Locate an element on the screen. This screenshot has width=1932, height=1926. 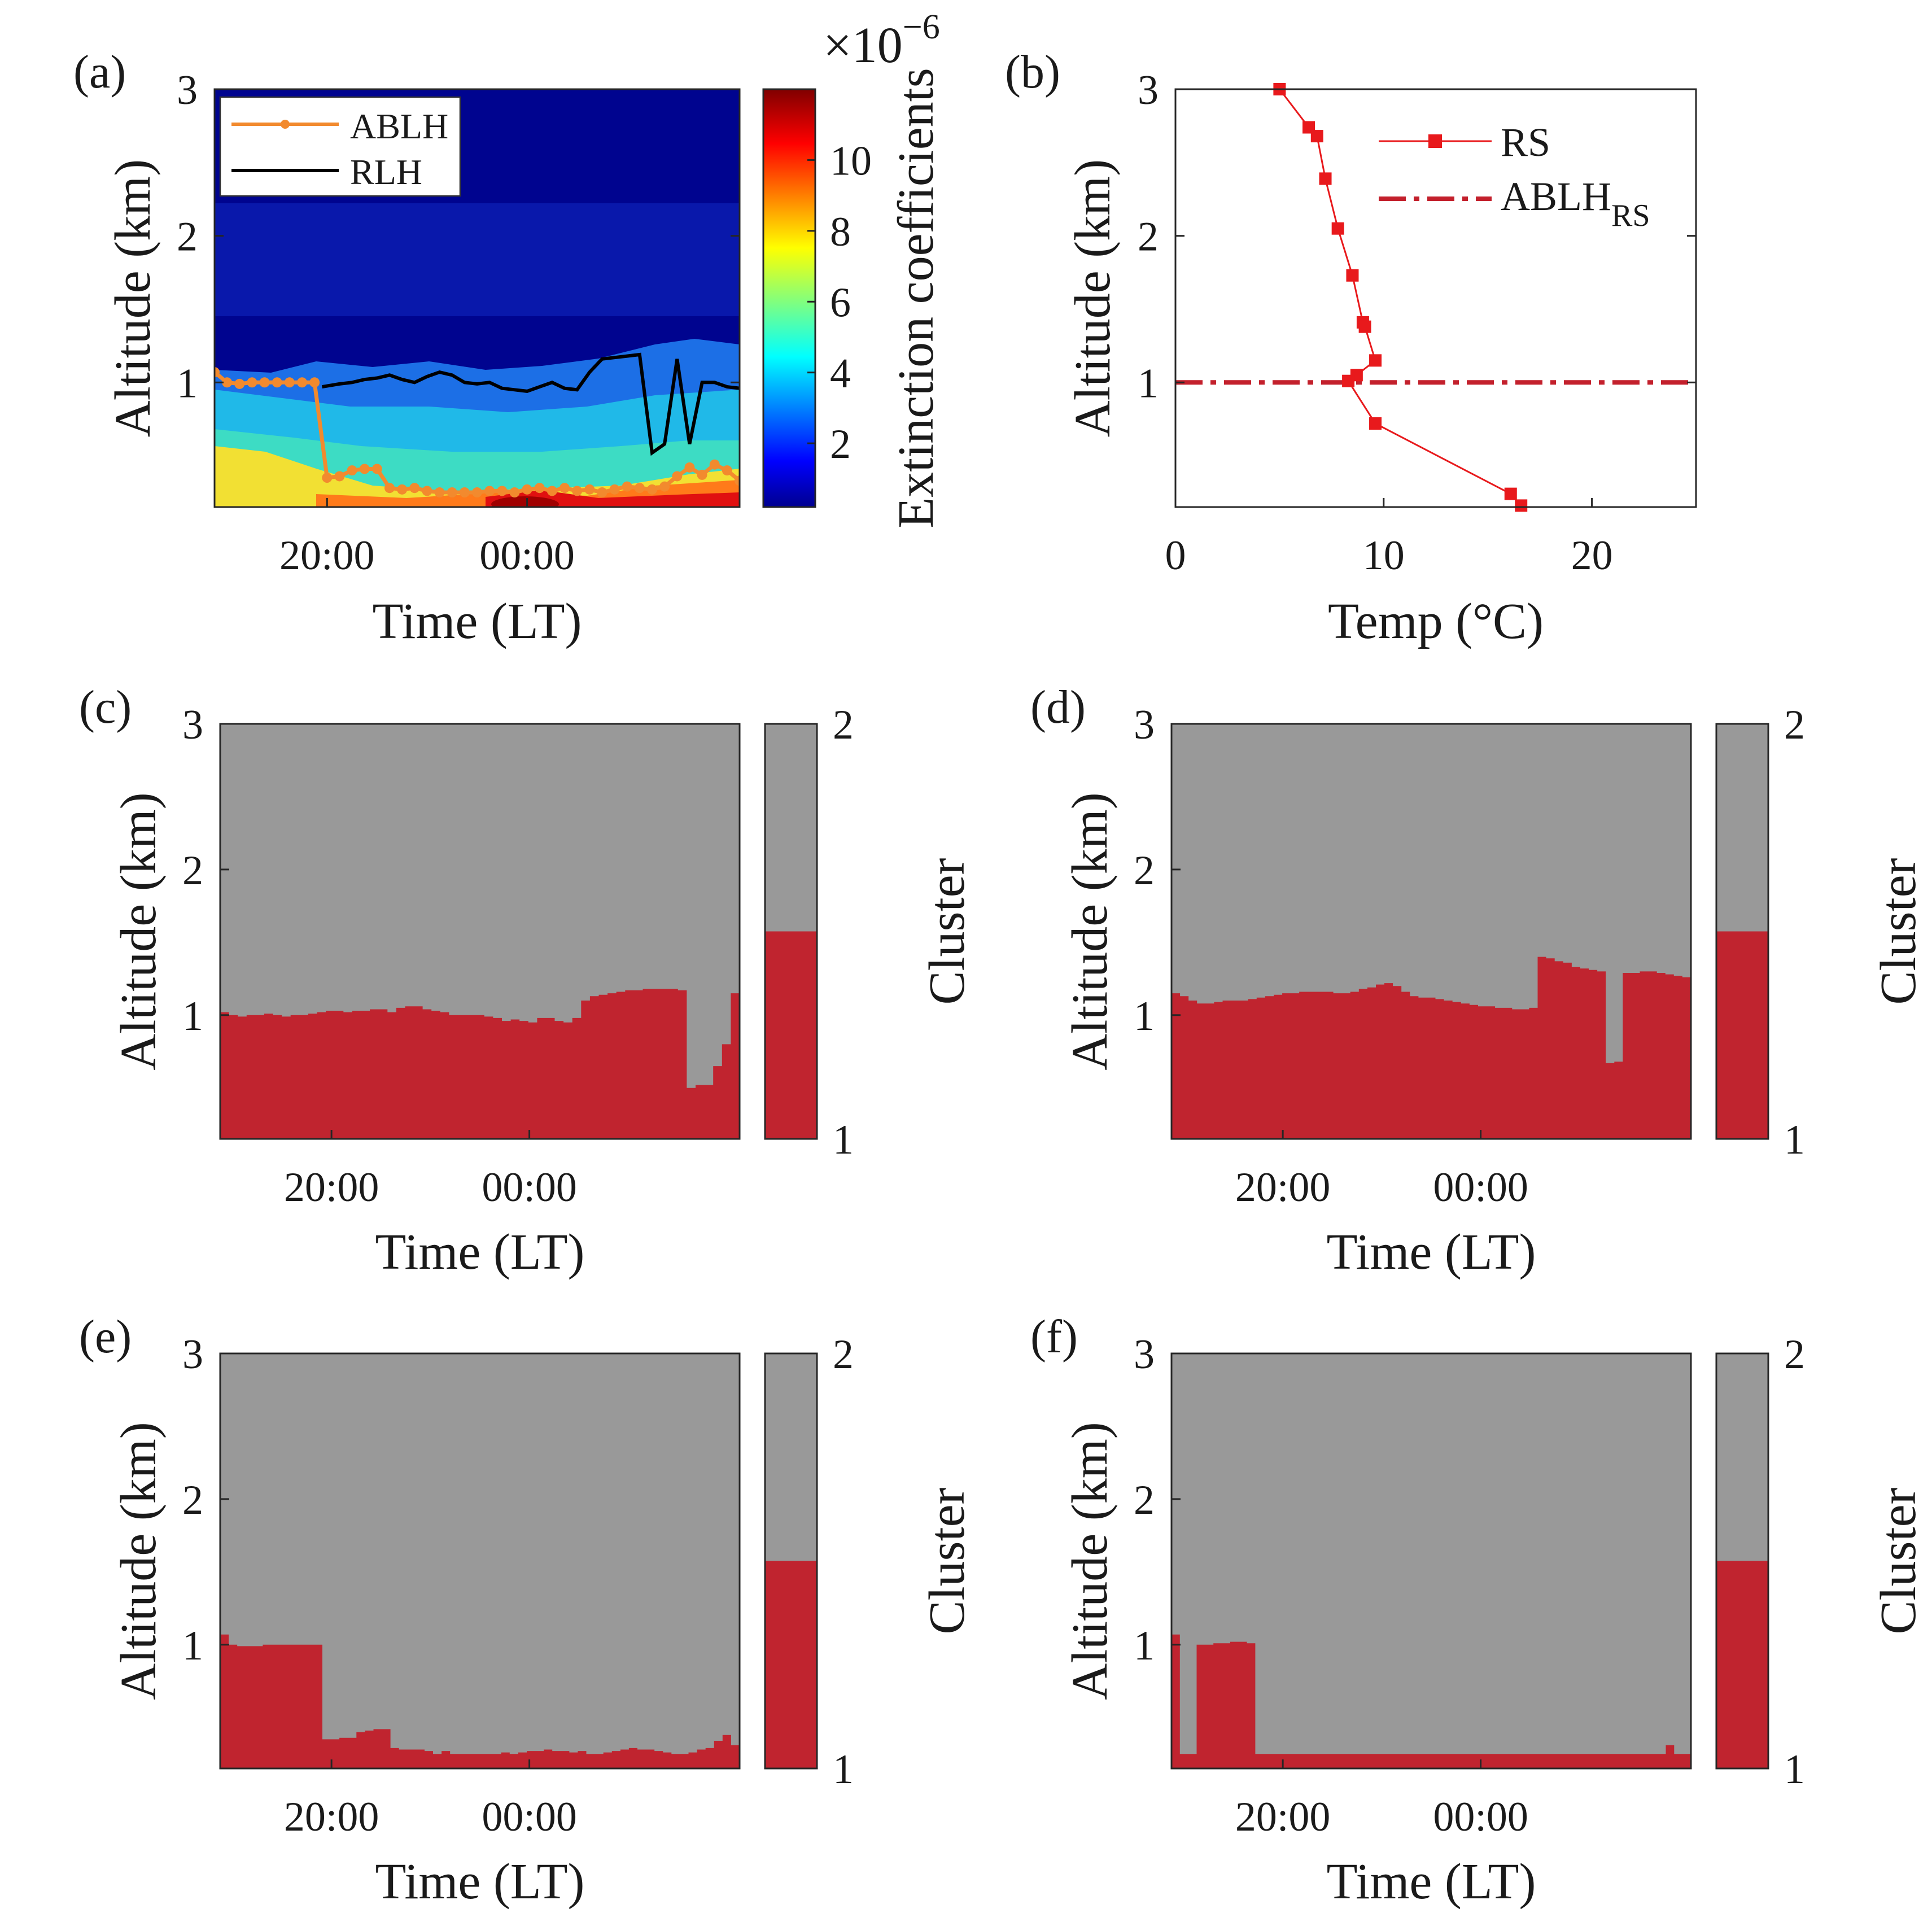
heatmap-band-upper is located at coordinates (478, 259).